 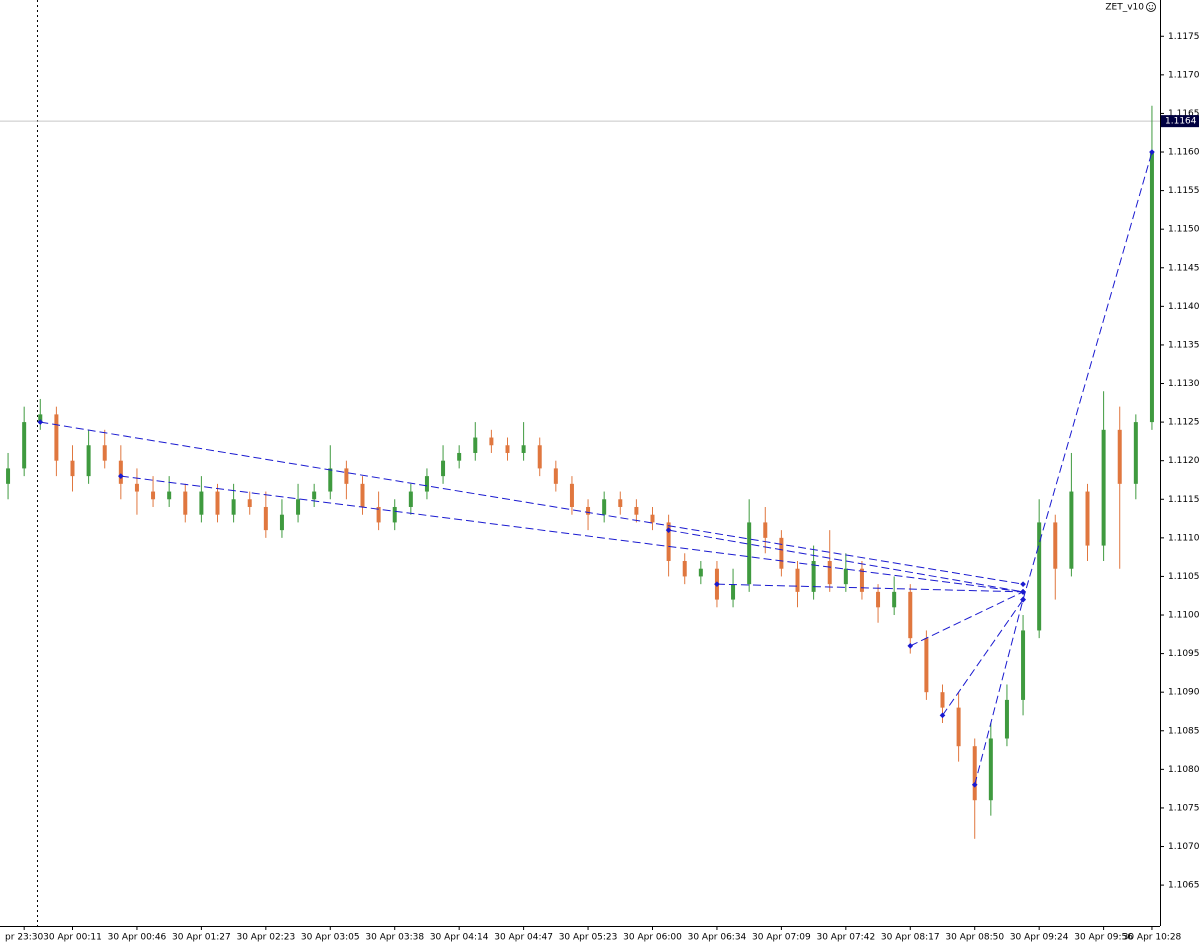 What do you see at coordinates (1184, 345) in the screenshot?
I see `y-tick-label: 1.1135` at bounding box center [1184, 345].